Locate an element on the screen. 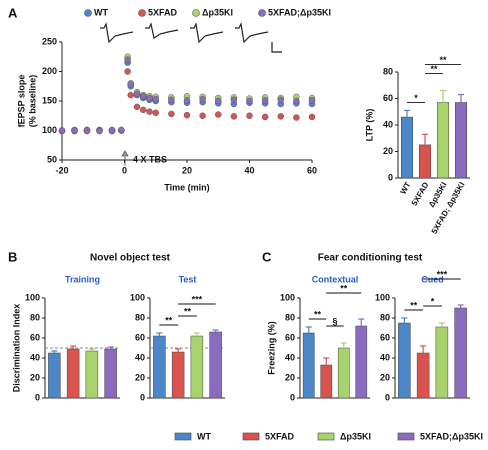 This screenshot has height=450, width=488. y-tick-label: 200 is located at coordinates (49, 71).